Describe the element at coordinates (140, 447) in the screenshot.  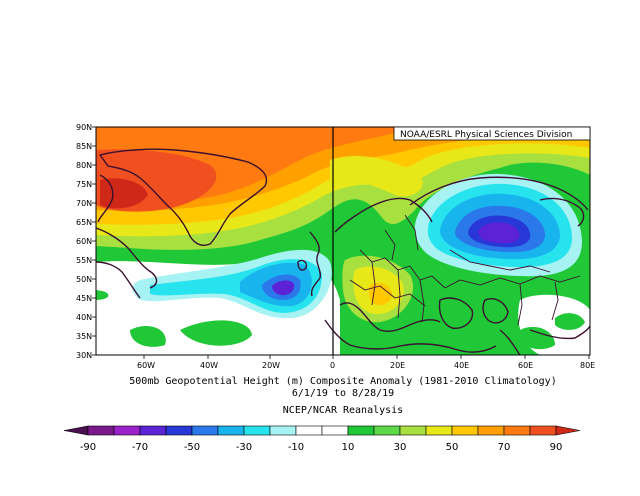
I see `colorbar-label-minus-70: -70` at that location.